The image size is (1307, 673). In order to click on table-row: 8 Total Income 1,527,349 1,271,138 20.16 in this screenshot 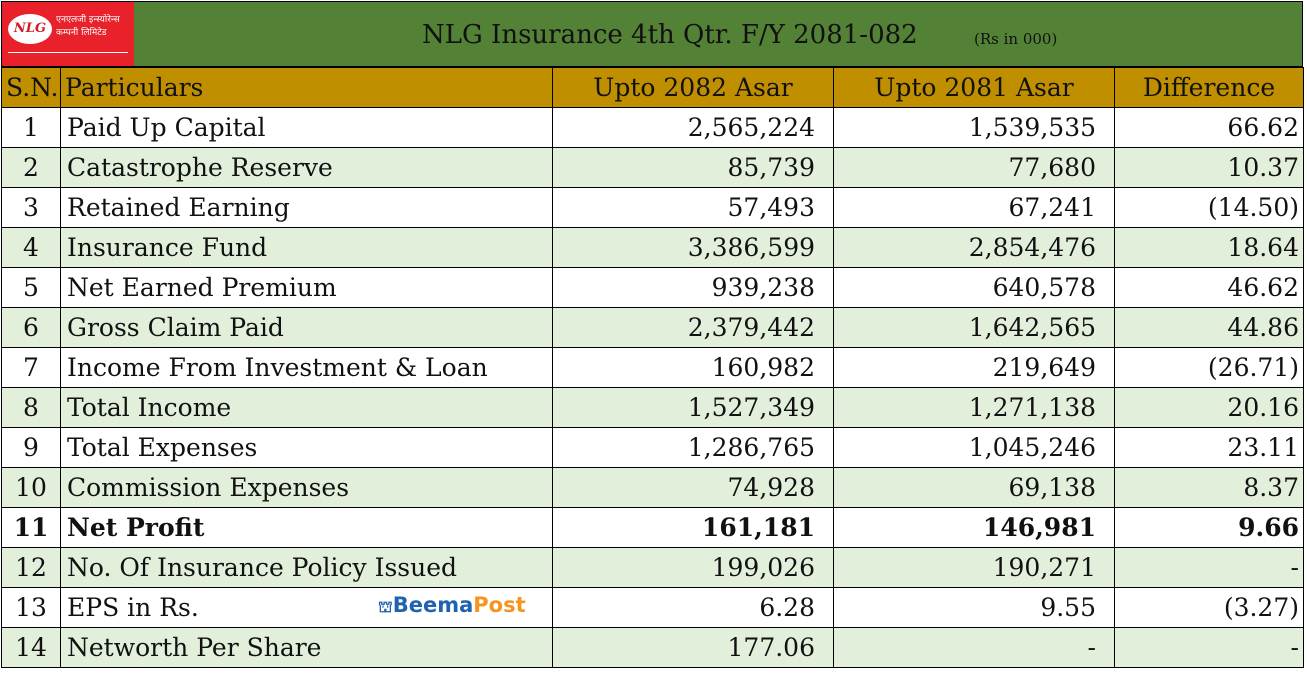, I will do `click(652, 407)`.